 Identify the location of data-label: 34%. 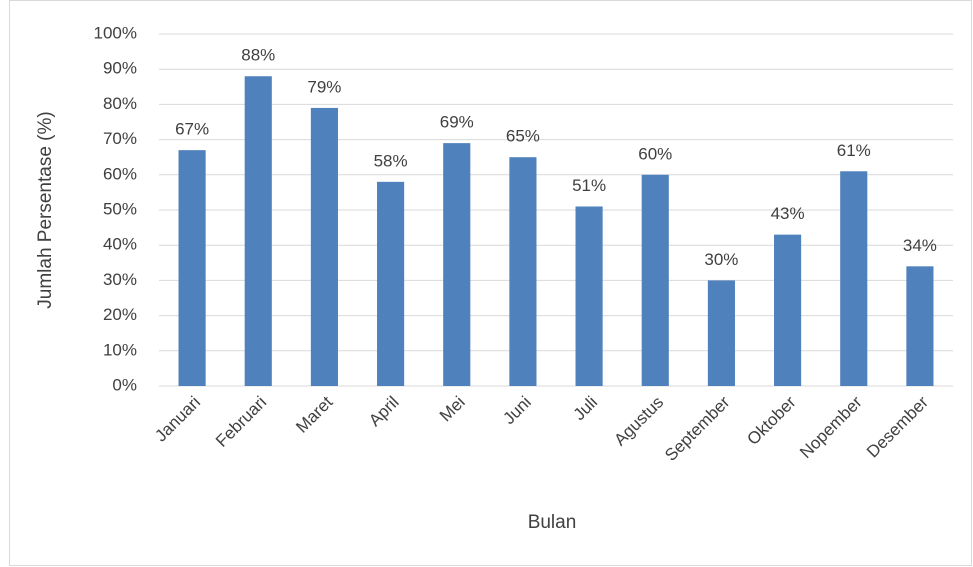
(920, 245).